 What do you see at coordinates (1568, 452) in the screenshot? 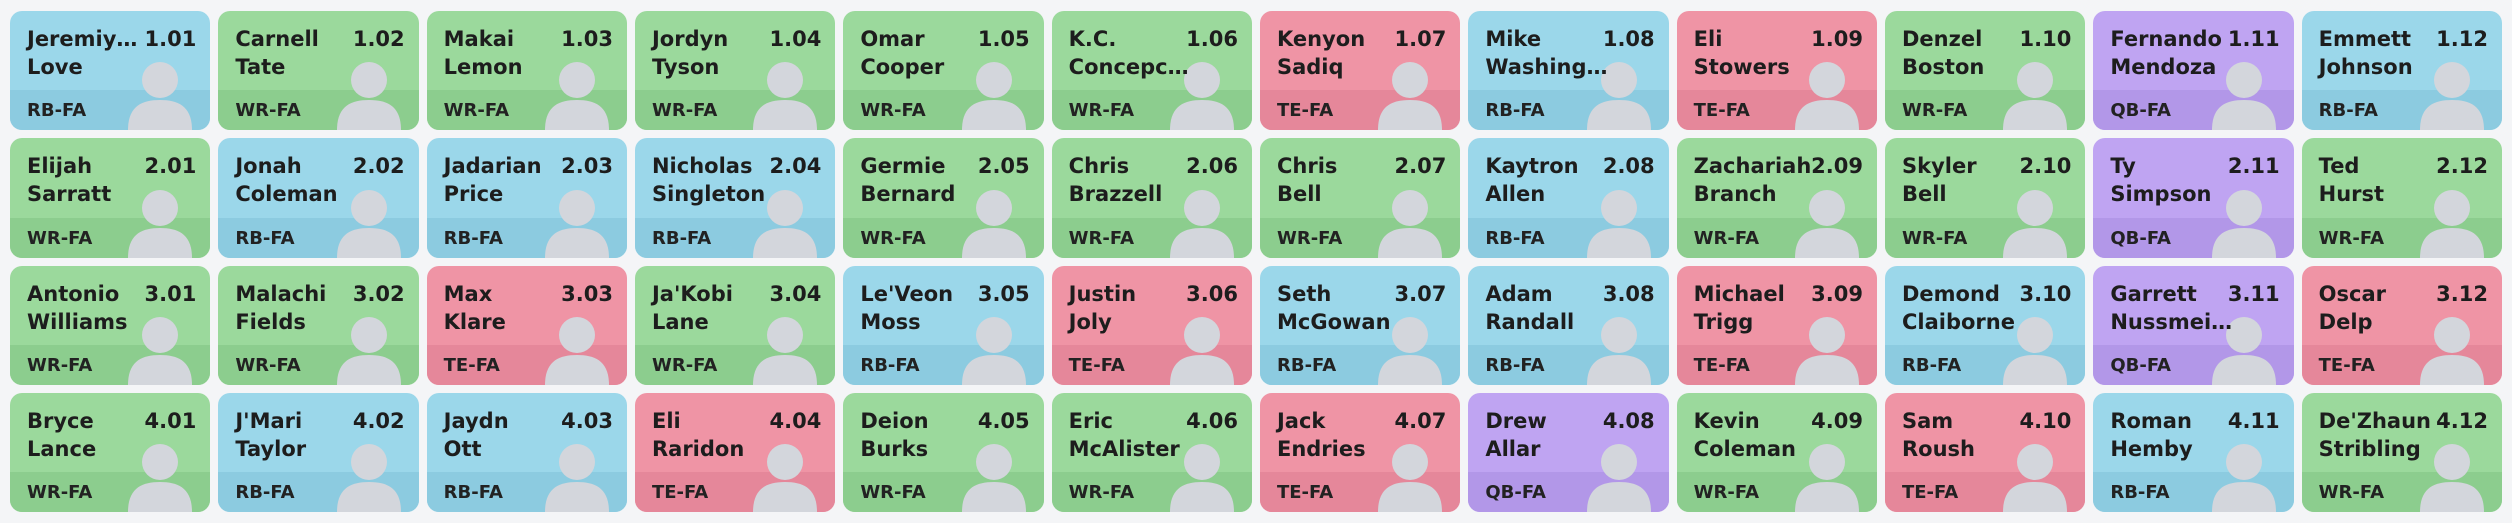
I see `player-card: Drew Allar 4.08 QB-FA` at bounding box center [1568, 452].